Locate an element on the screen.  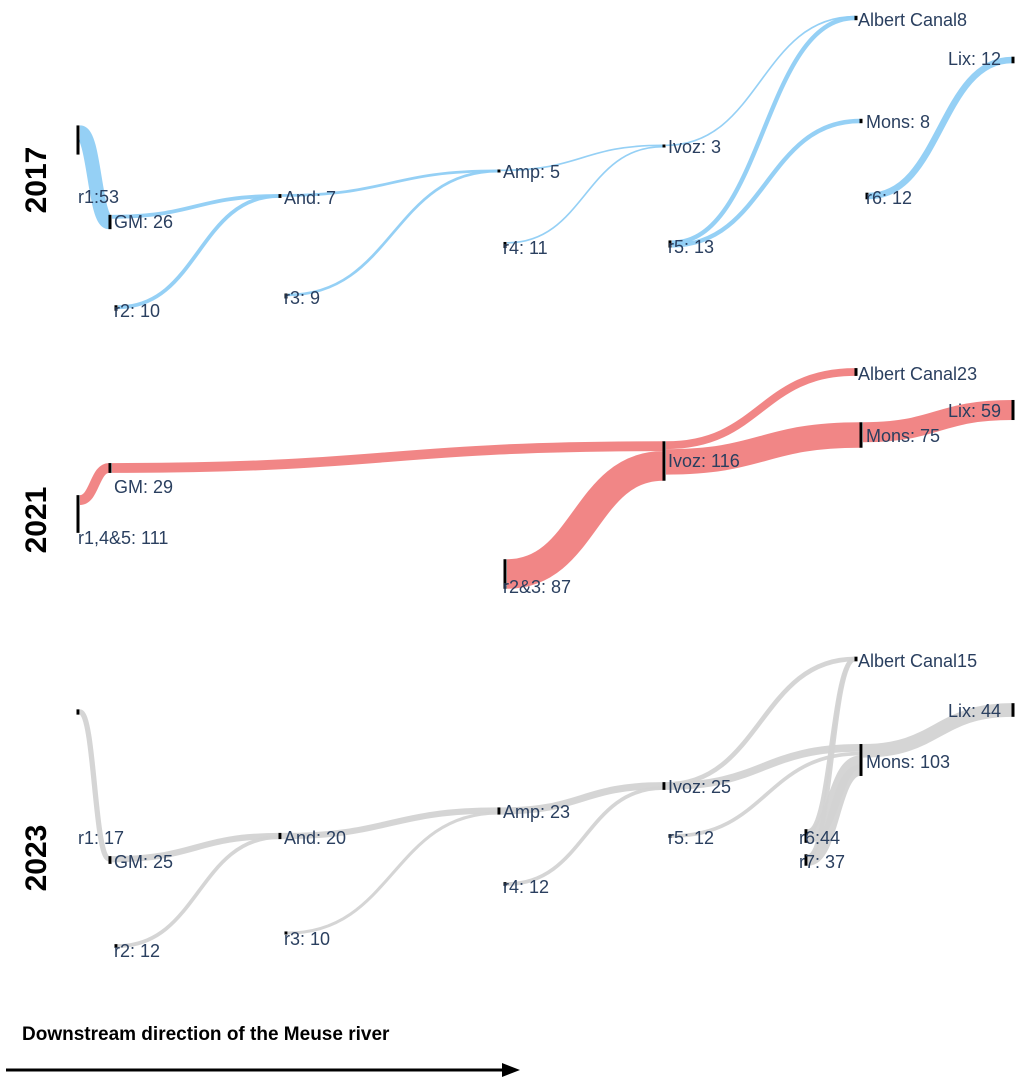
link-Ivoz-to-Mons is located at coordinates (763, 448).